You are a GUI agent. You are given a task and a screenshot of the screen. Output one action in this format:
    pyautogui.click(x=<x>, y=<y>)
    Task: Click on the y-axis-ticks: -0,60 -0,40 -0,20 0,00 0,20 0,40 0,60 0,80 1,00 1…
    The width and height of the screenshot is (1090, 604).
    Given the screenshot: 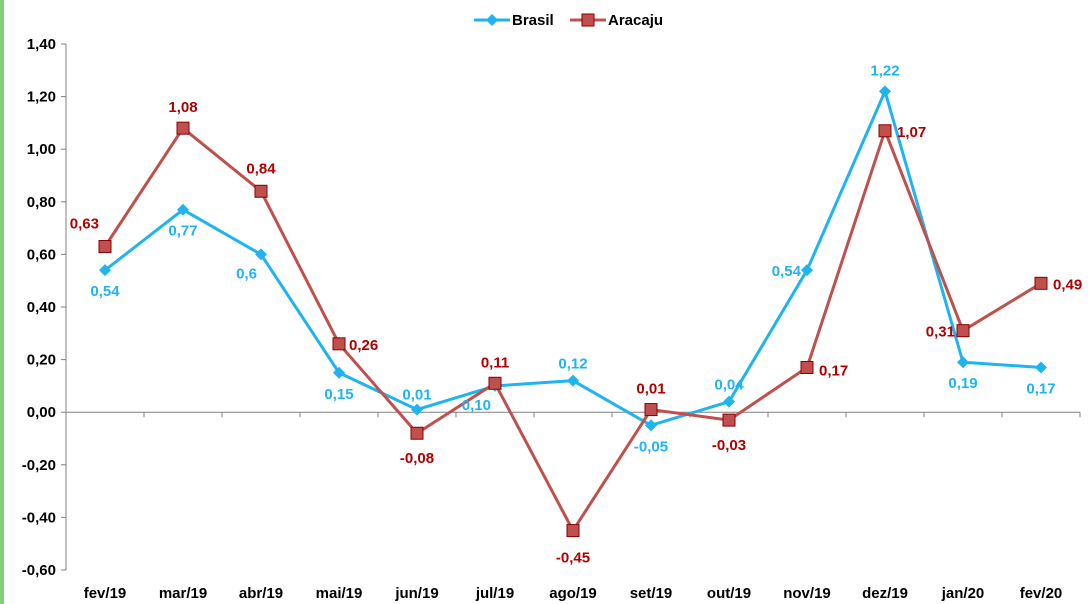 What is the action you would take?
    pyautogui.click(x=44, y=307)
    